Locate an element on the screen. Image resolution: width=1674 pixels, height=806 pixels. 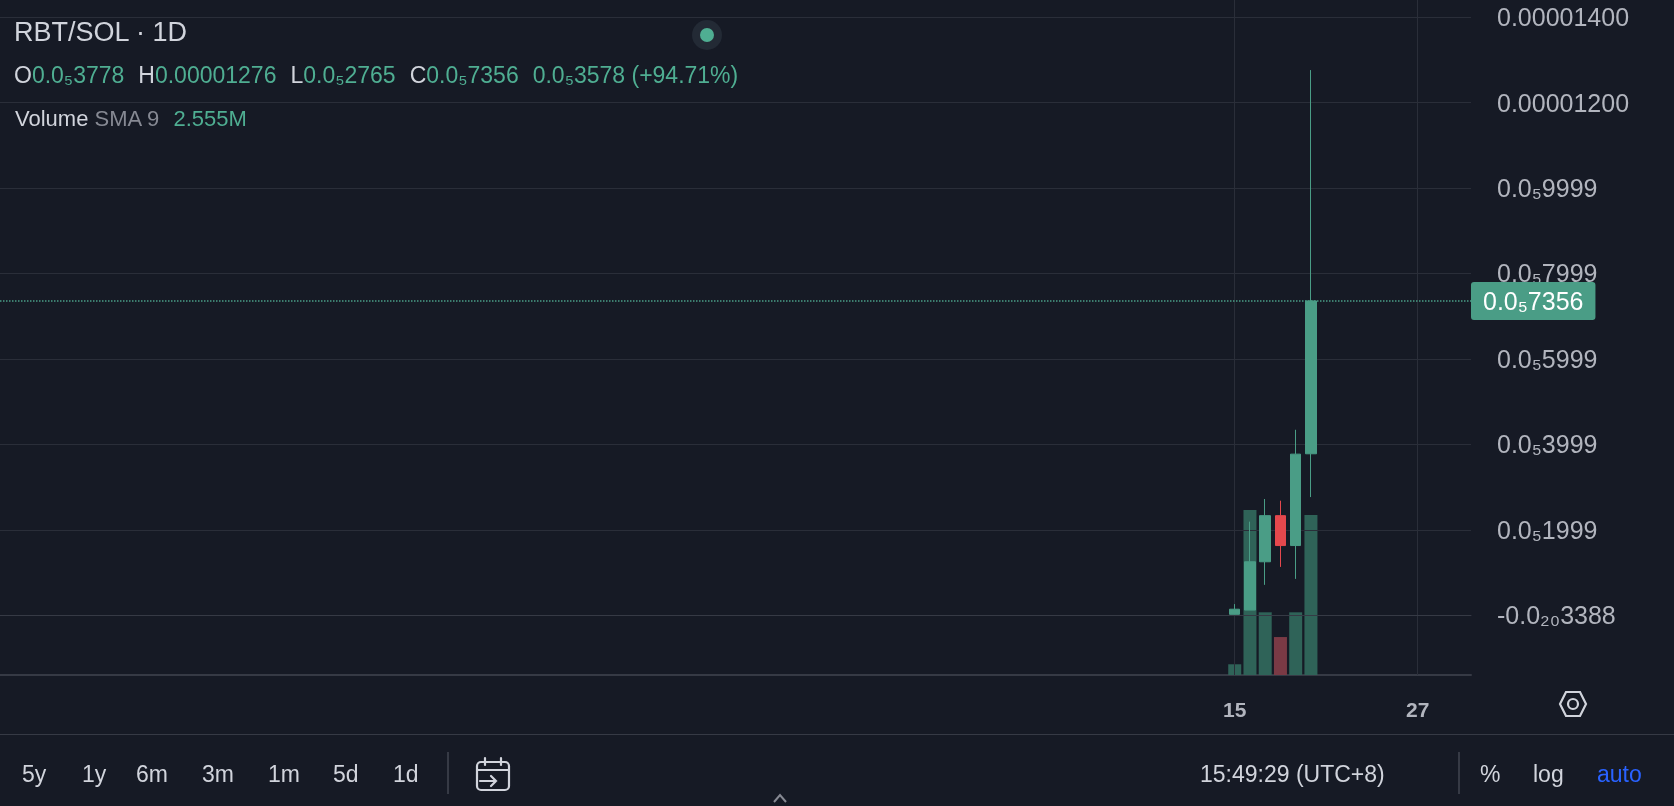
text: RBT/SOL · 1D is located at coordinates (101, 32).